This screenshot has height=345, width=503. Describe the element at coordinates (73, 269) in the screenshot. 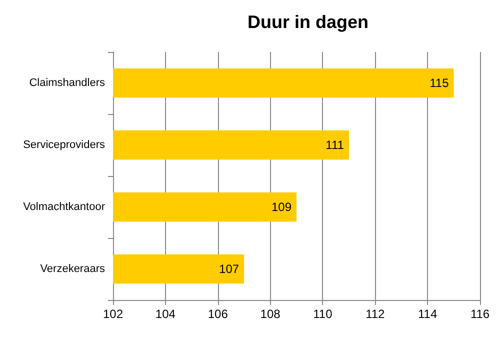

I see `y-tick-label: Verzekeraars` at that location.